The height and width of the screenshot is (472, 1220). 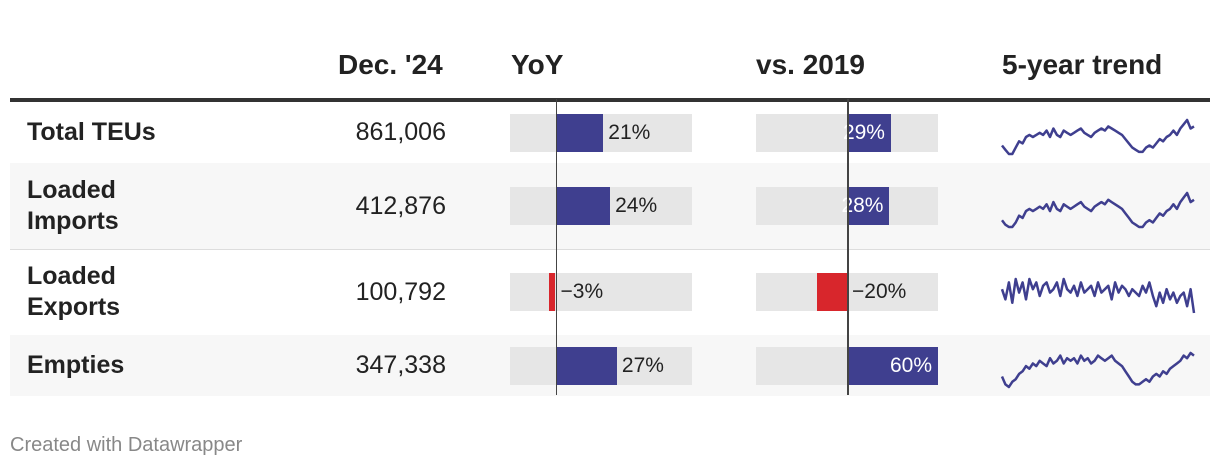 I want to click on header-rule, so click(x=610, y=100).